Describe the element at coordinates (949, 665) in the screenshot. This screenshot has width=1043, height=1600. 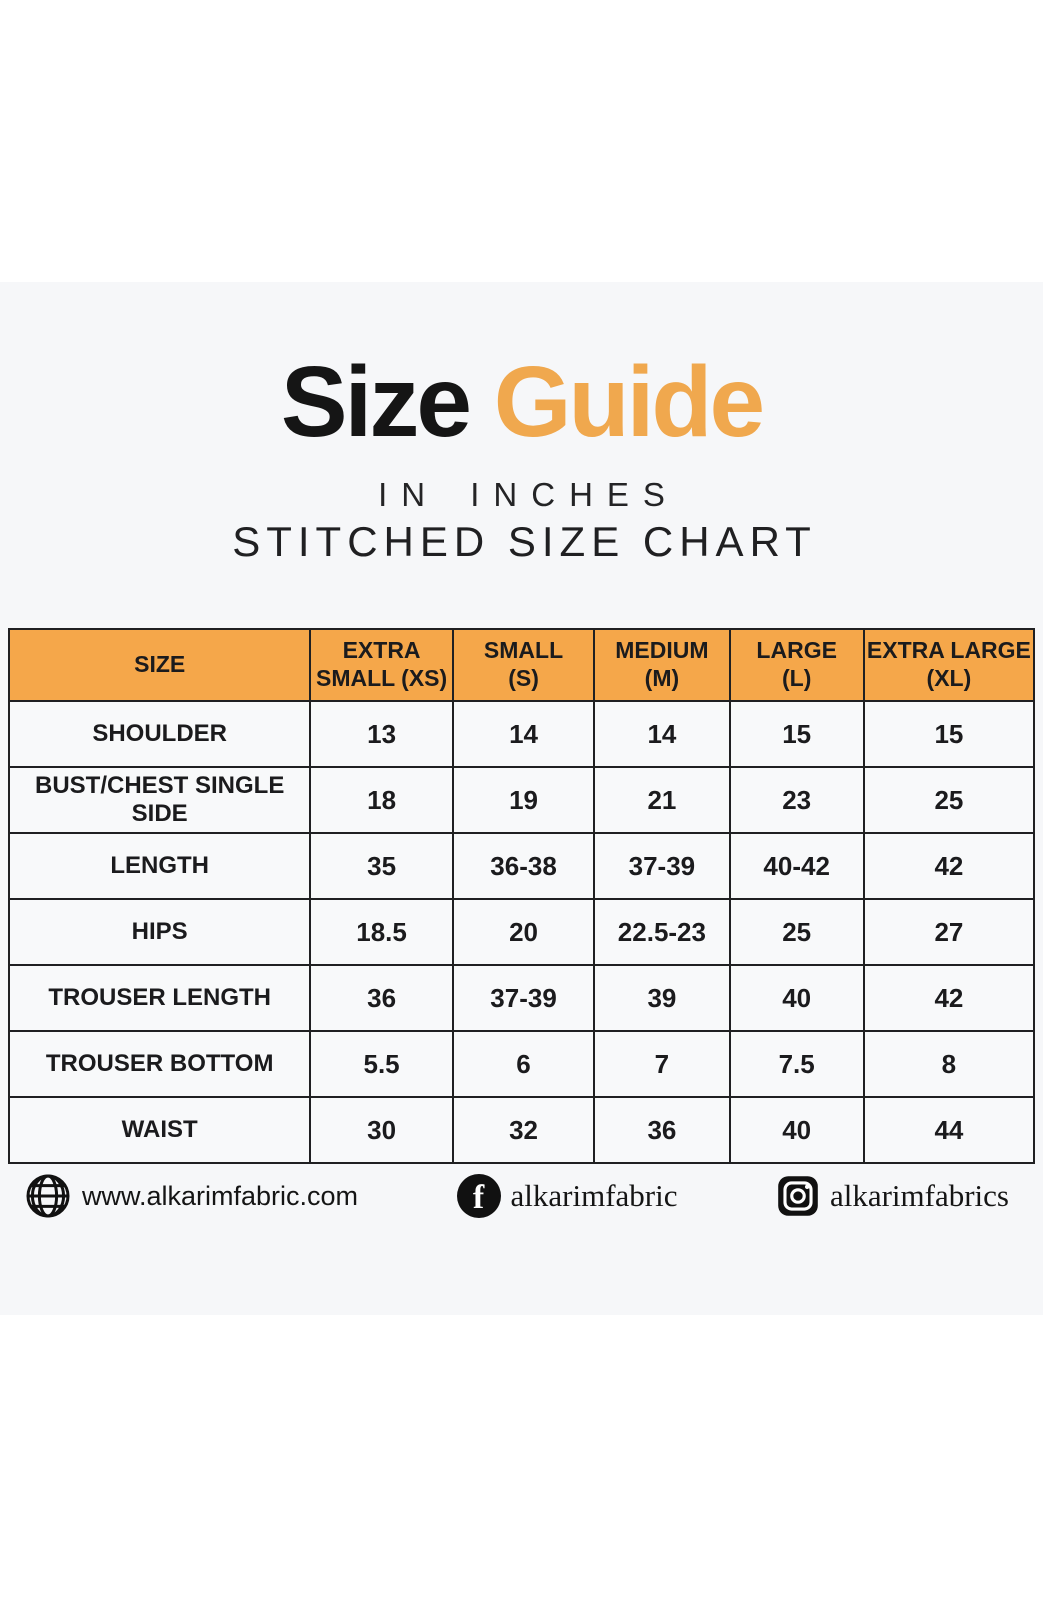
I see `header-cell: EXTRA LARGE (XL)` at that location.